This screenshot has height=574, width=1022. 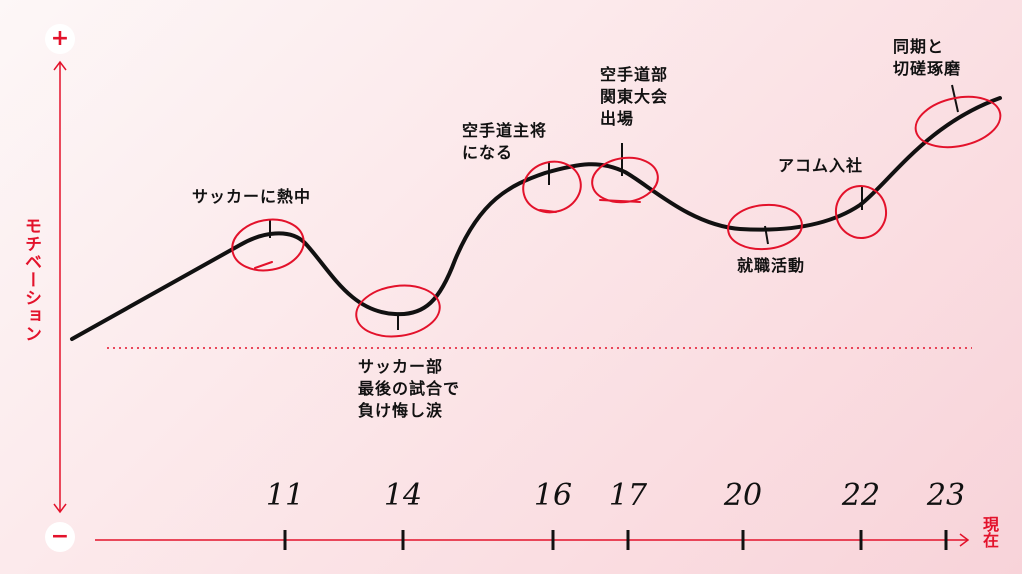 I want to click on year-ticks, so click(x=615, y=540).